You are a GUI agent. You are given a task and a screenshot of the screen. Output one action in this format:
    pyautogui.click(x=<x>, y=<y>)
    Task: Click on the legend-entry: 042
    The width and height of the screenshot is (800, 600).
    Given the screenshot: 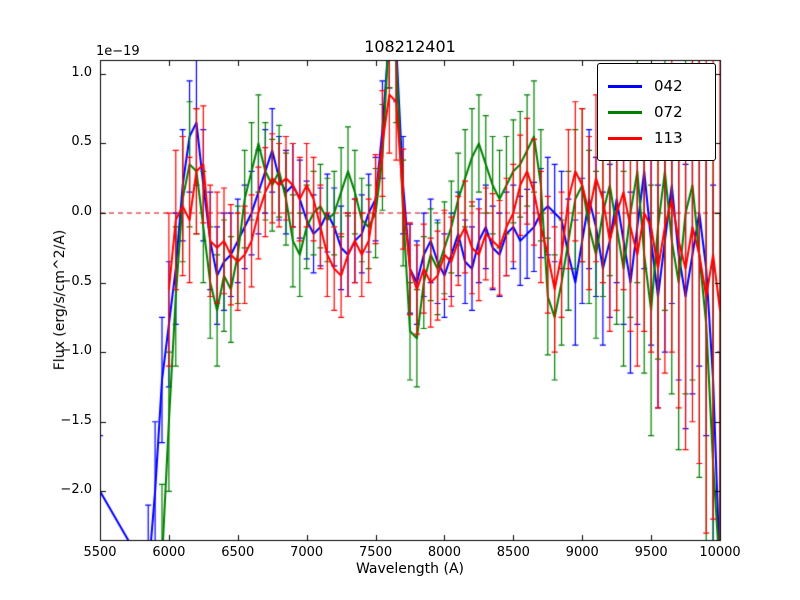 What is the action you would take?
    pyautogui.click(x=661, y=86)
    